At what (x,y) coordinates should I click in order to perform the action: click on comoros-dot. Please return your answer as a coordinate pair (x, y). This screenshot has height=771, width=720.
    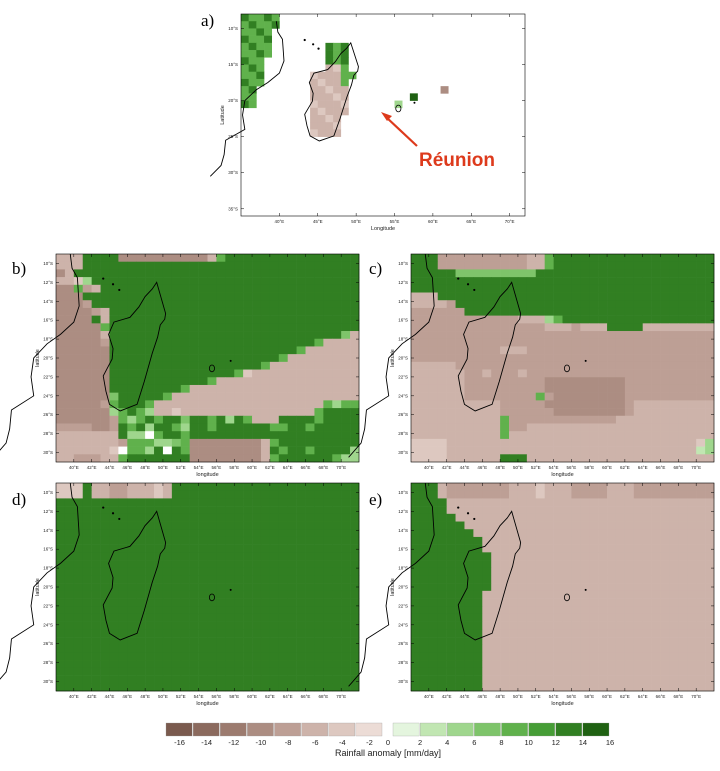
    Looking at the image, I should click on (113, 513).